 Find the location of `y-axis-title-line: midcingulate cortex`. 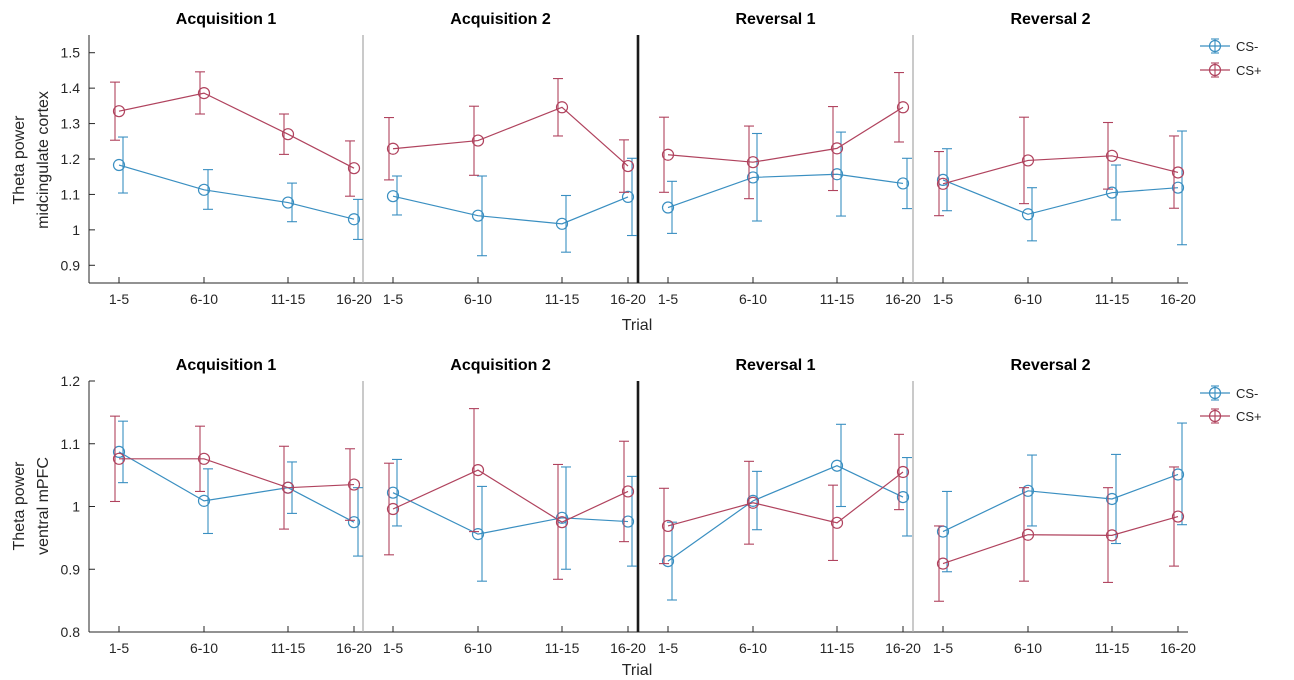

y-axis-title-line: midcingulate cortex is located at coordinates (43, 160).